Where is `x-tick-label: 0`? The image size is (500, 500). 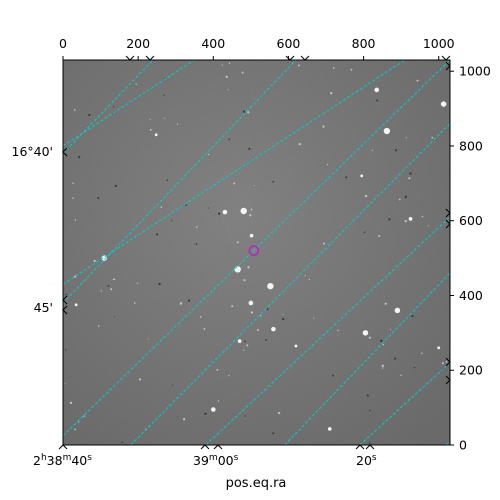 x-tick-label: 0 is located at coordinates (63, 43).